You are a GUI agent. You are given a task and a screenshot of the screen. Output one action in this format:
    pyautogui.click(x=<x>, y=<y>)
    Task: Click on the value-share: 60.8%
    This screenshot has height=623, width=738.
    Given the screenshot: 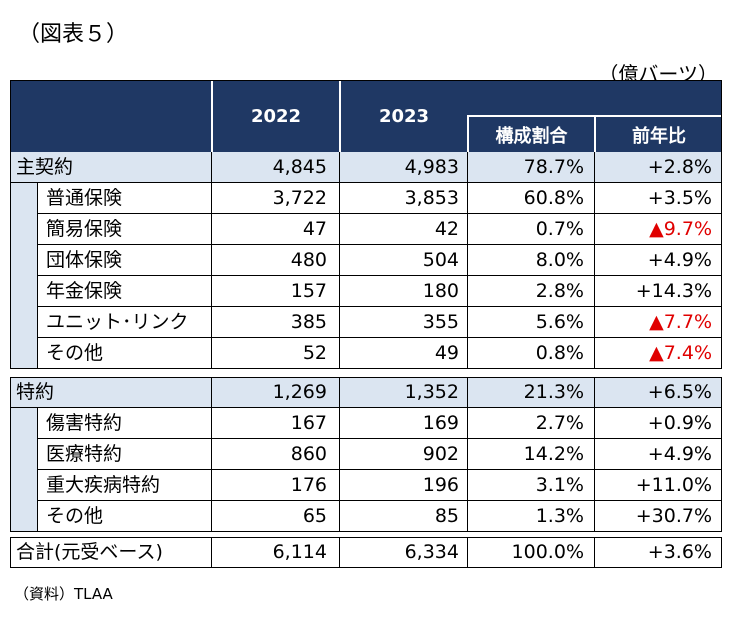 What is the action you would take?
    pyautogui.click(x=553, y=198)
    